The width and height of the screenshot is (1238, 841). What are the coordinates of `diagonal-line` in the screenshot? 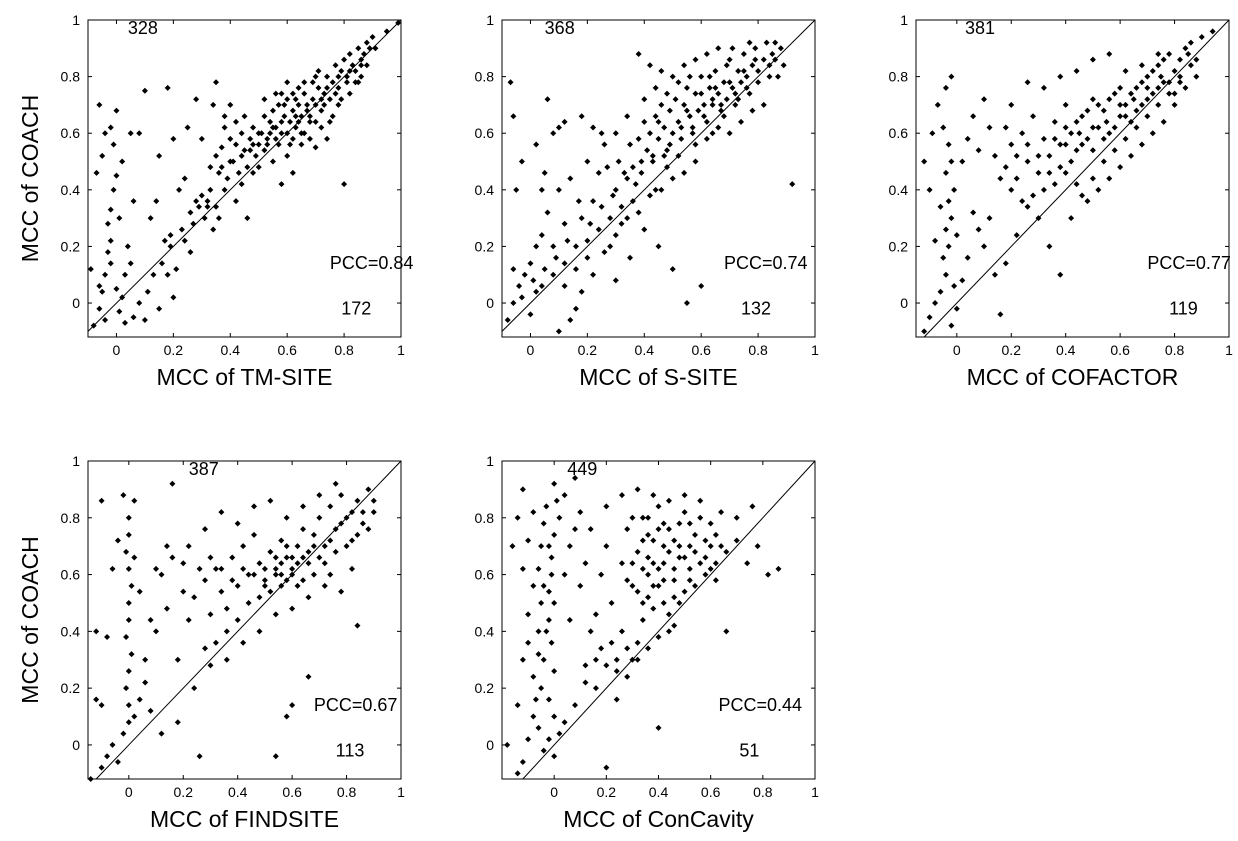 It's located at (248, 620).